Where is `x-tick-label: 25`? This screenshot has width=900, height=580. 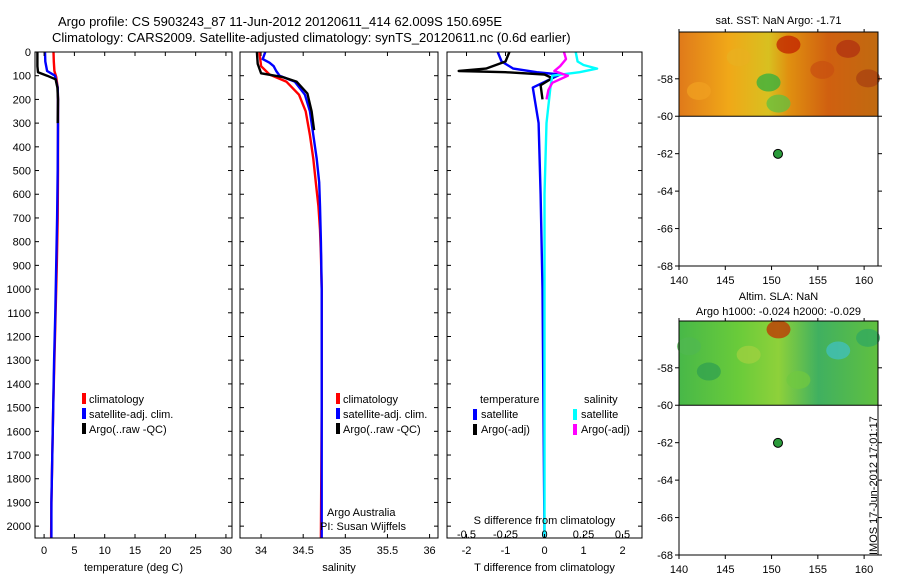 x-tick-label: 25 is located at coordinates (196, 551).